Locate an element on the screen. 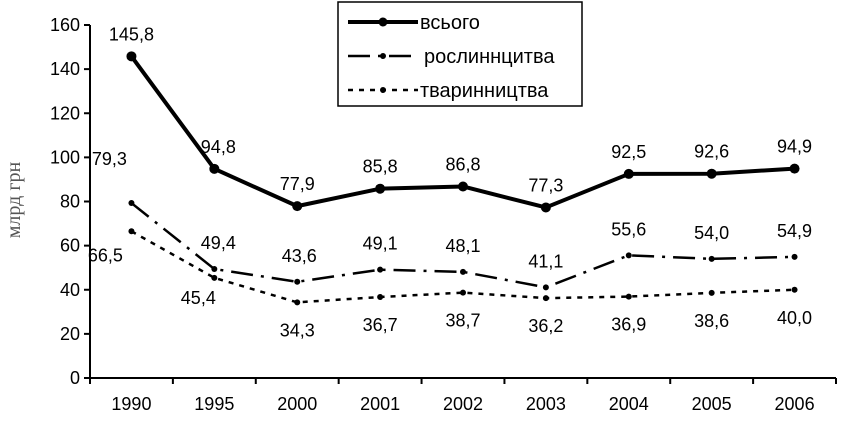 The height and width of the screenshot is (423, 858). x-tick-label: 2005 is located at coordinates (712, 404).